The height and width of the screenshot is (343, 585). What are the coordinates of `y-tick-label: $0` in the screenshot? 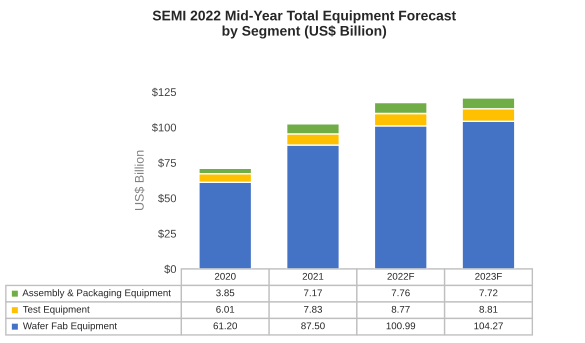 It's located at (170, 269).